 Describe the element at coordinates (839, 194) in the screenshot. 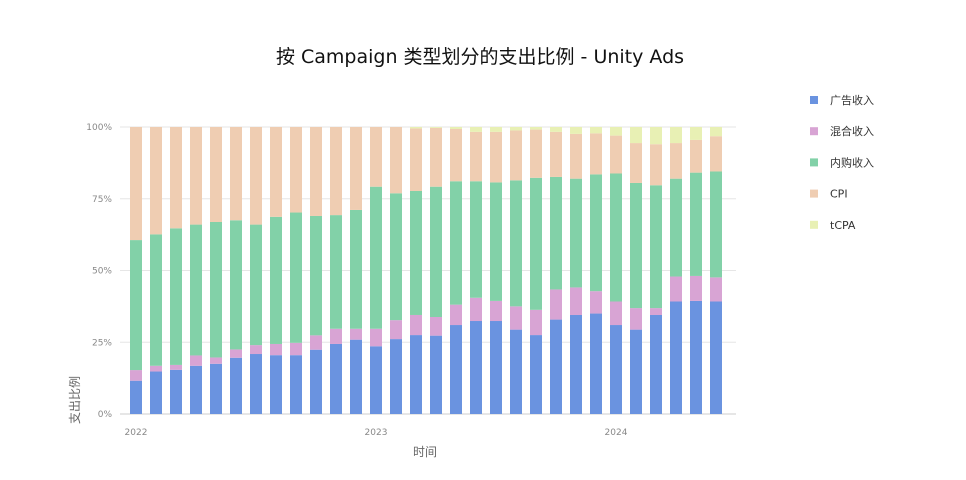

I see `legend-label: CPI` at that location.